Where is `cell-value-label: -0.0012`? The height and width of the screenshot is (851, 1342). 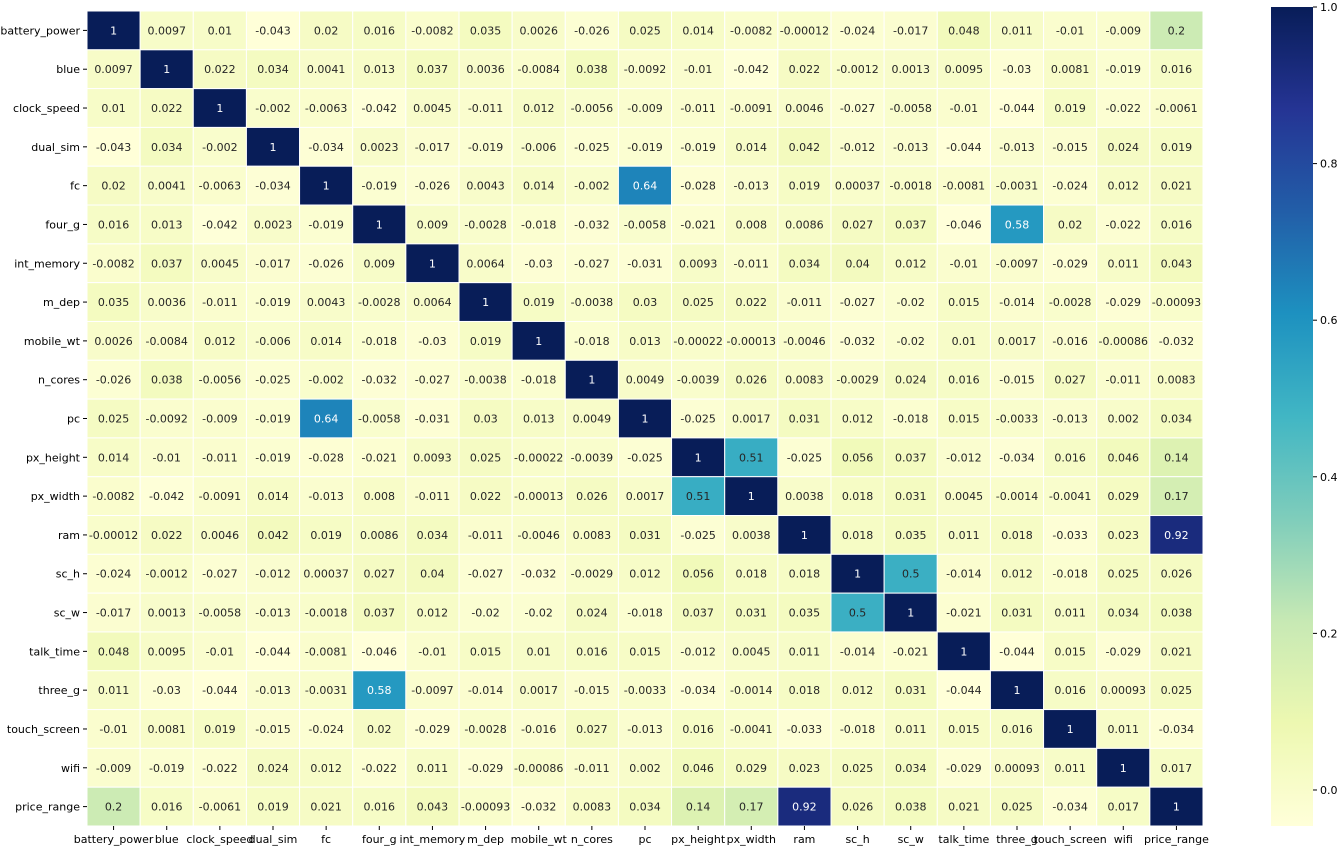
cell-value-label: -0.0012 is located at coordinates (166, 574).